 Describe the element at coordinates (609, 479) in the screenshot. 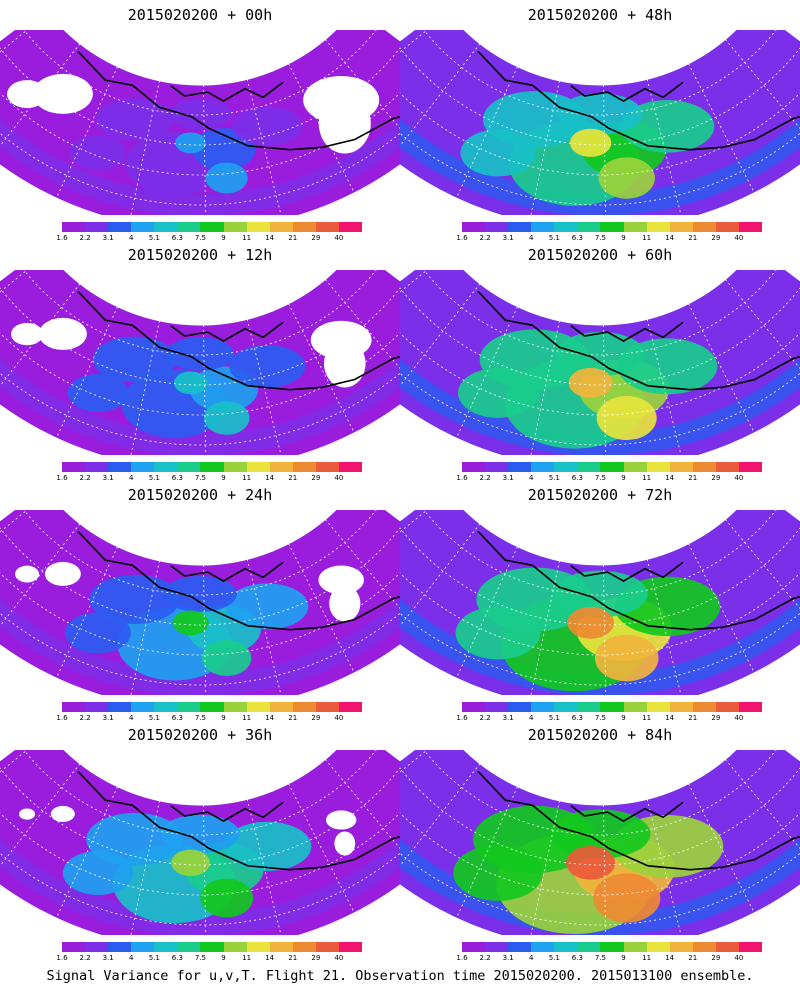

I see `colorbar-labels: 1.6 2.2 3.1 4 5.1 6.3 7.5 9 11 14 21 29 40` at that location.